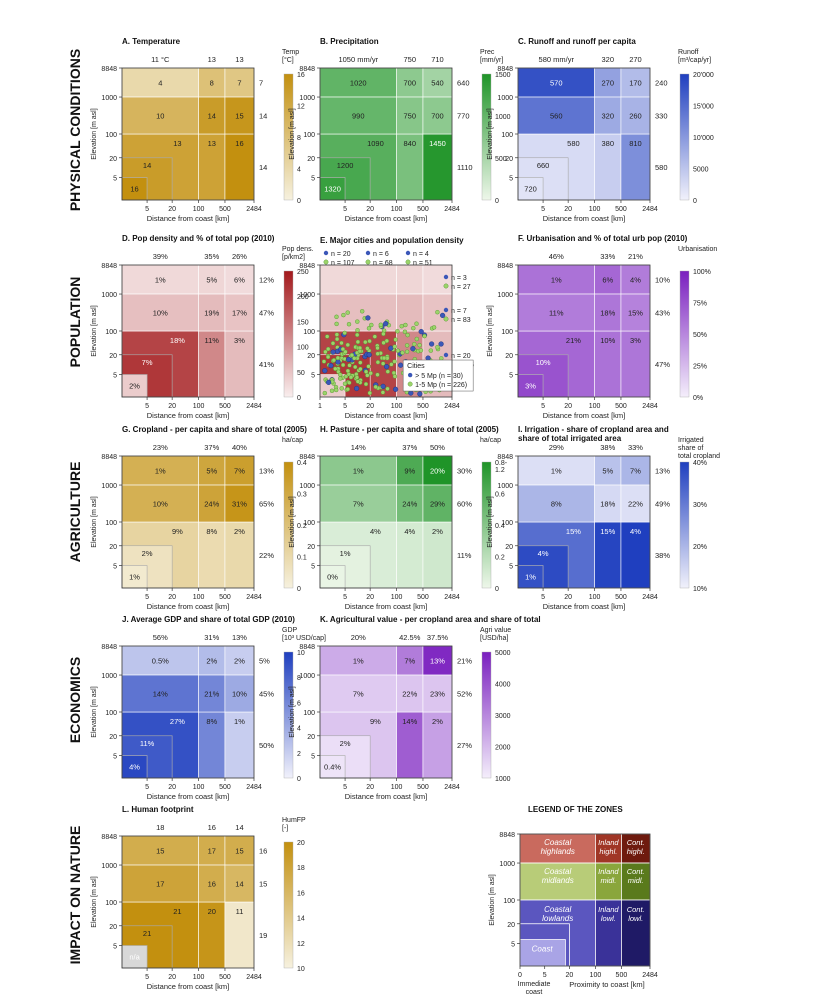  I want to click on colorbar-tick: 10, so click(301, 653).